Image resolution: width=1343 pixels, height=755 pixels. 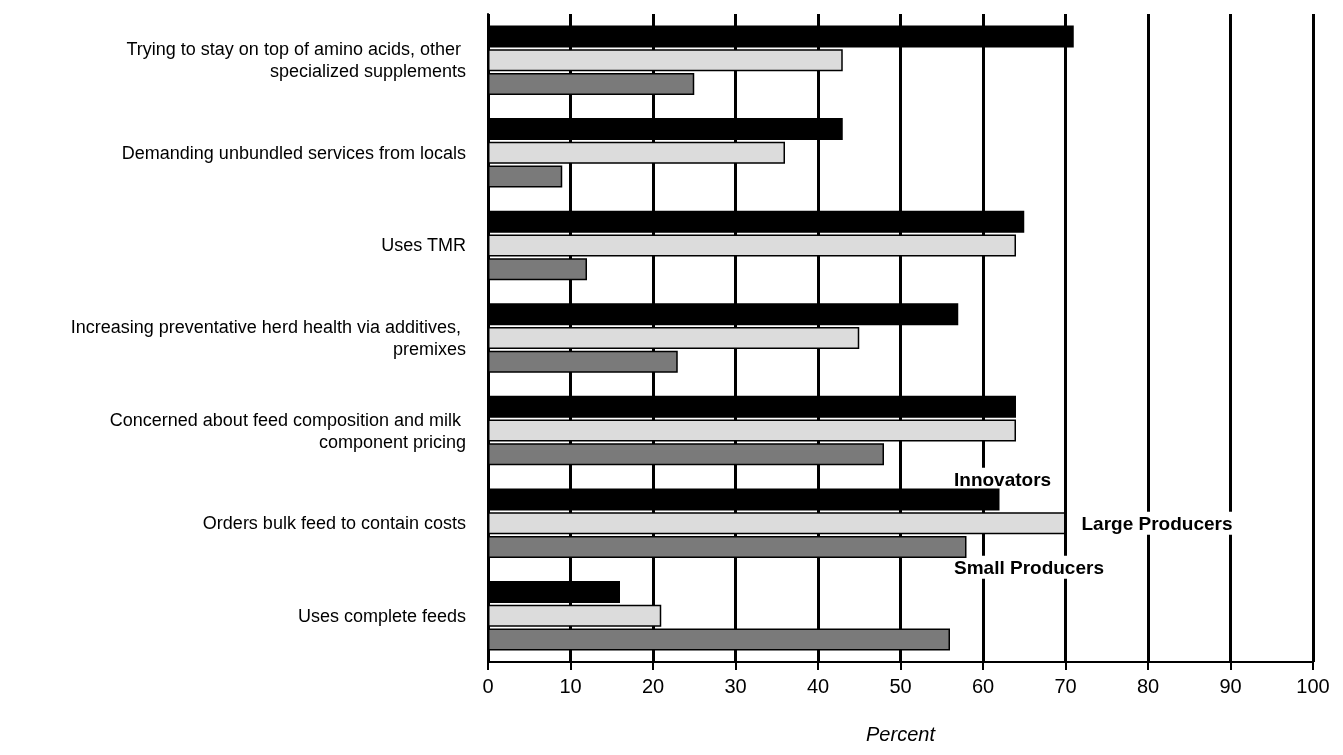 What do you see at coordinates (818, 686) in the screenshot?
I see `x-tick-label: 40` at bounding box center [818, 686].